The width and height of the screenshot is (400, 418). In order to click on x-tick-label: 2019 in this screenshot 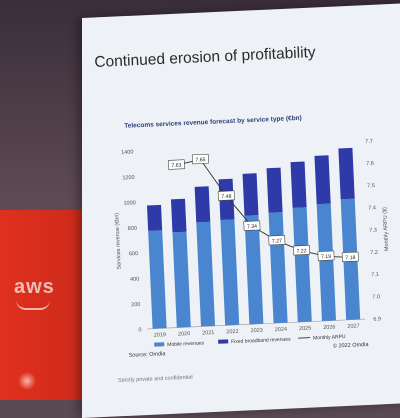, I will do `click(160, 335)`.